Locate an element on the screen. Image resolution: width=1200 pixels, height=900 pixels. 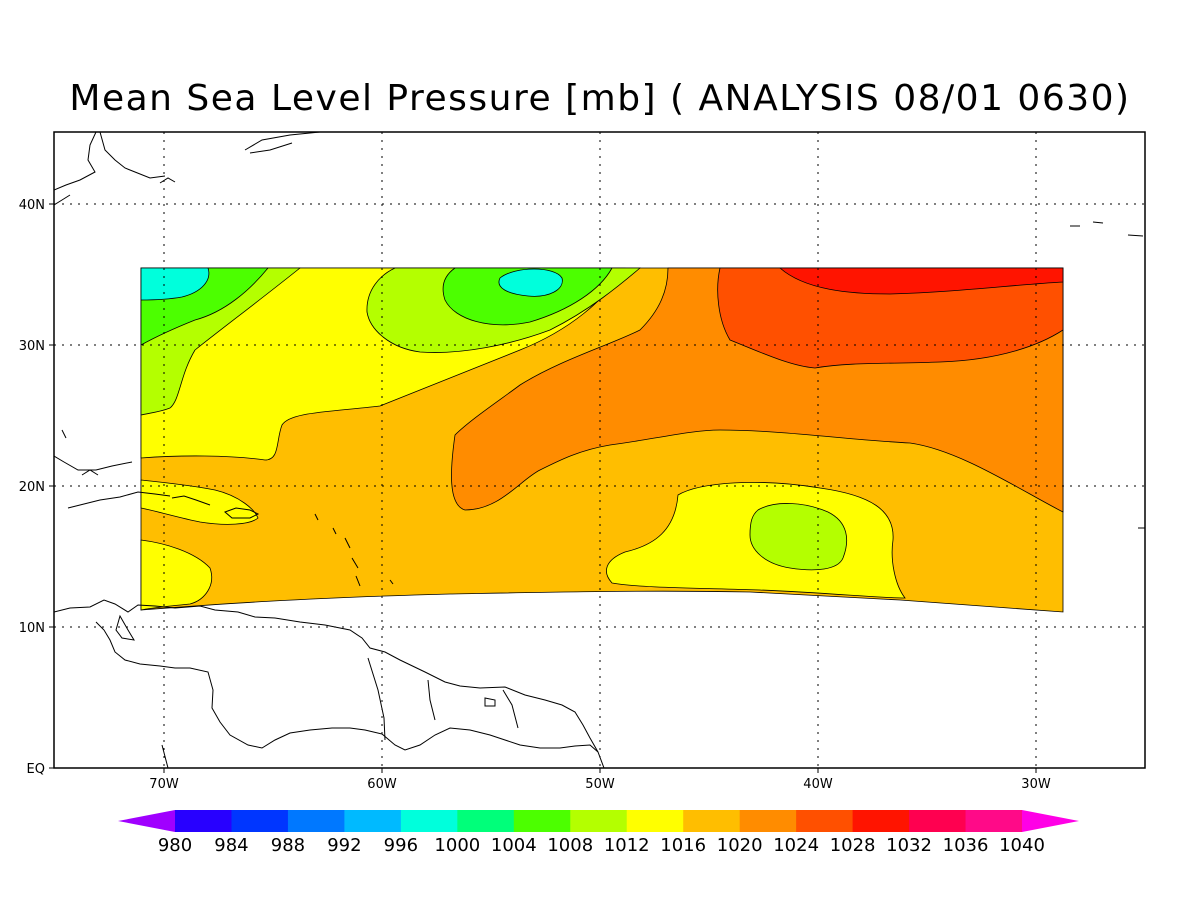
lon-tick-50w: 50W is located at coordinates (600, 784).